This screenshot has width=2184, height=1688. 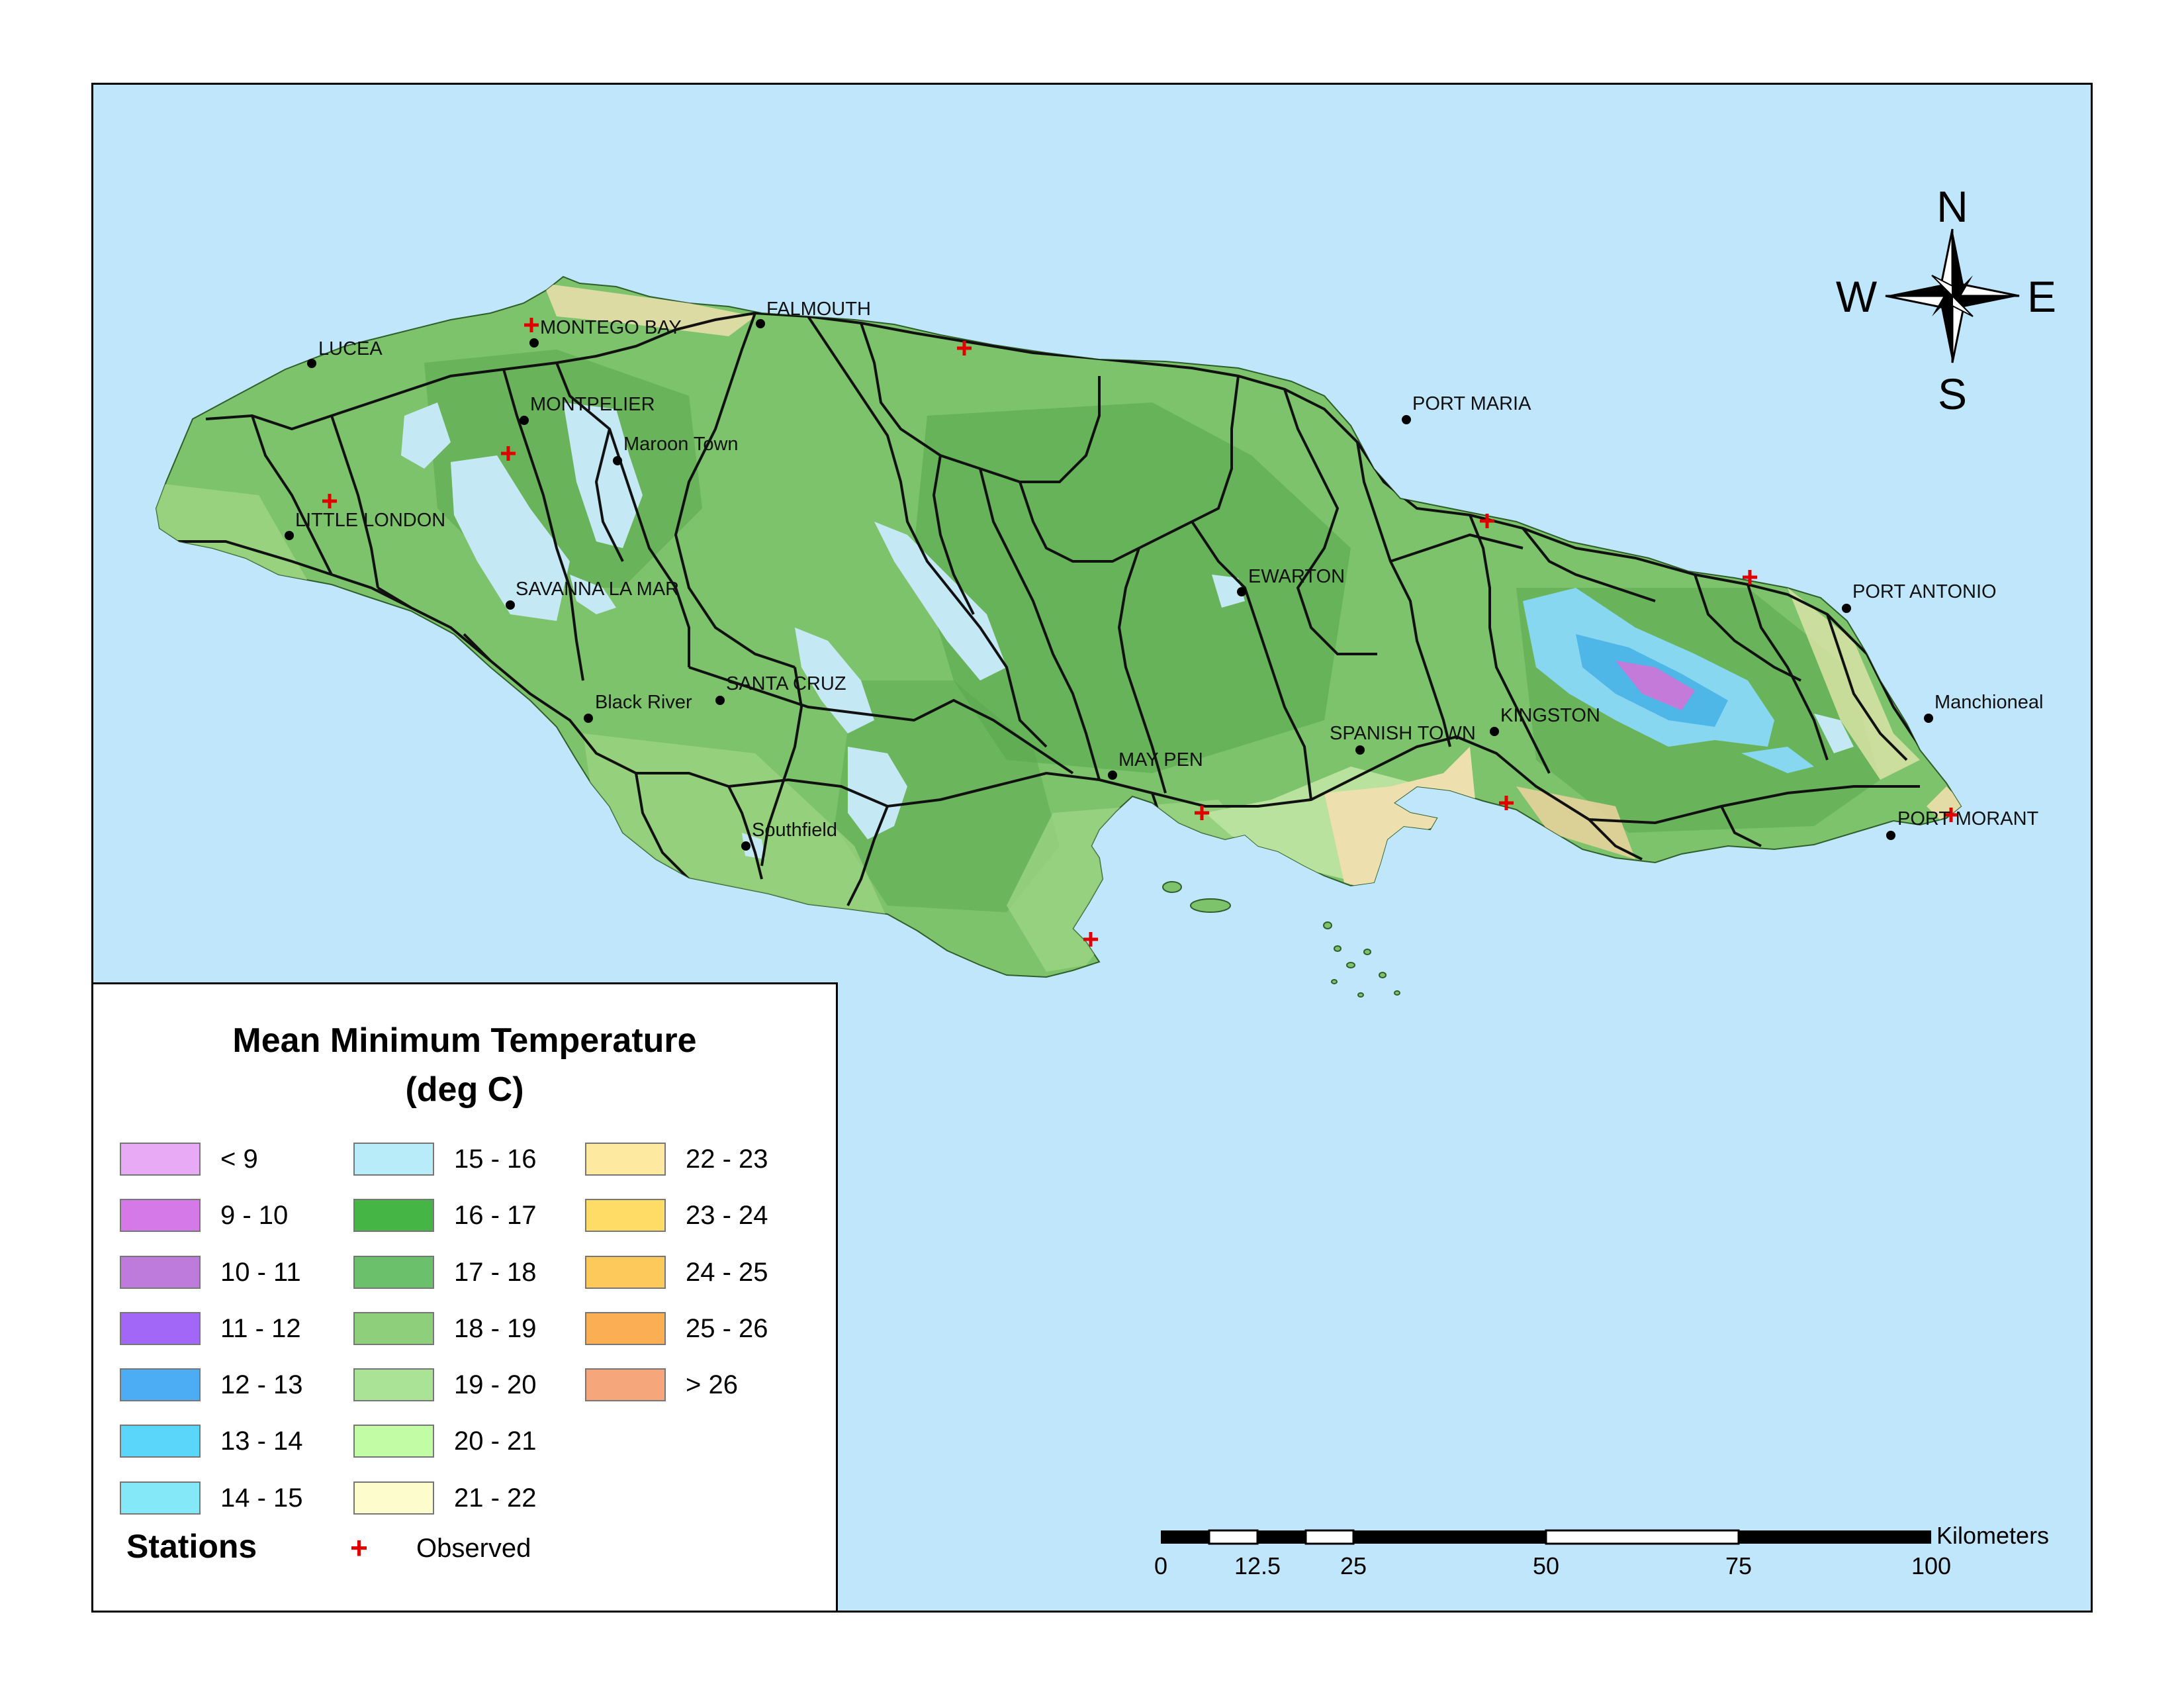 What do you see at coordinates (1931, 1565) in the screenshot?
I see `scale-tick-label: 100` at bounding box center [1931, 1565].